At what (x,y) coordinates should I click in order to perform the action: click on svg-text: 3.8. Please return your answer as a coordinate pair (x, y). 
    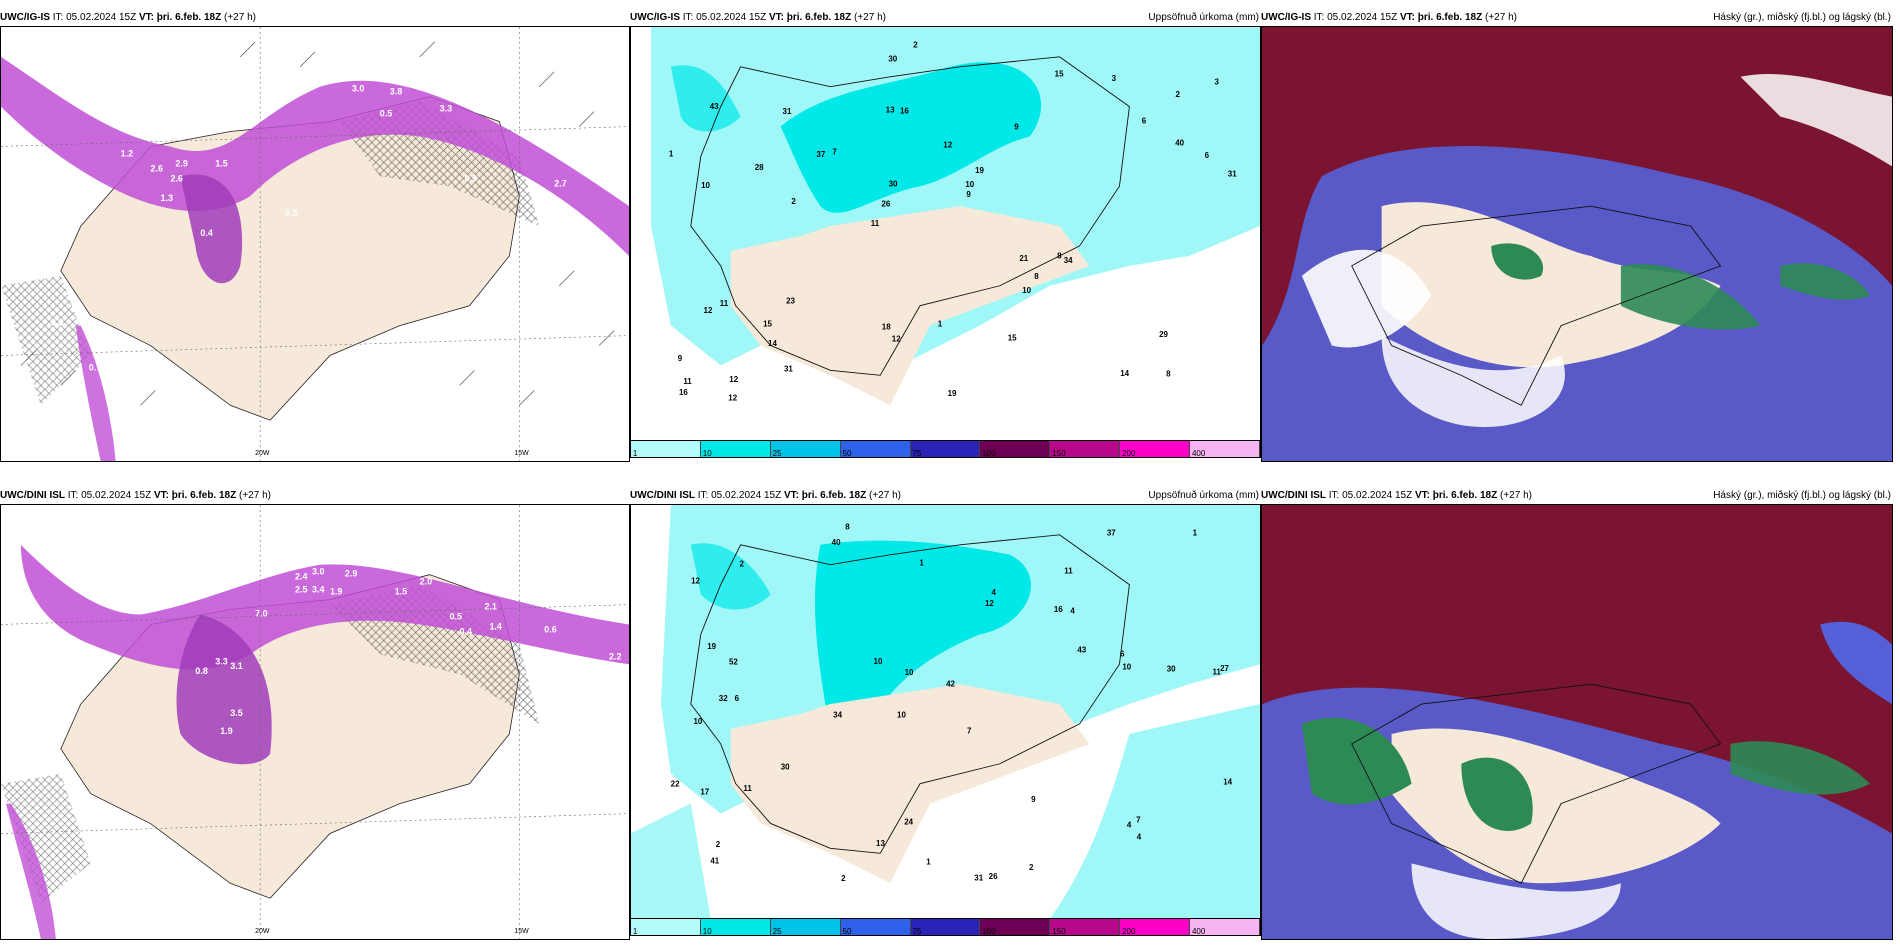
    Looking at the image, I should click on (396, 92).